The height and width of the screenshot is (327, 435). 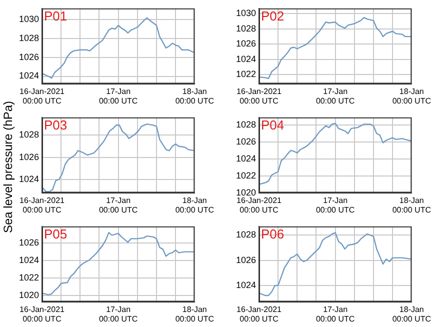 I want to click on chart-title: P01, so click(x=56, y=16).